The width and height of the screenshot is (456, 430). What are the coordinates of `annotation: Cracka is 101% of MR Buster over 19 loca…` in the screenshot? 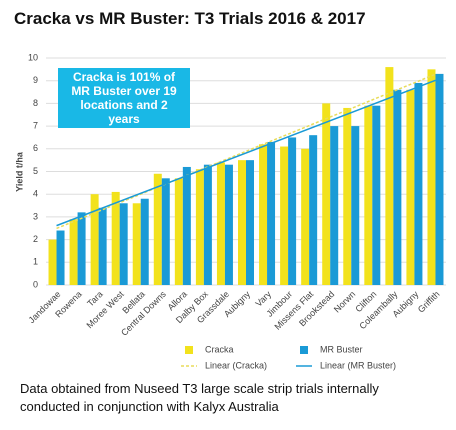 It's located at (124, 98).